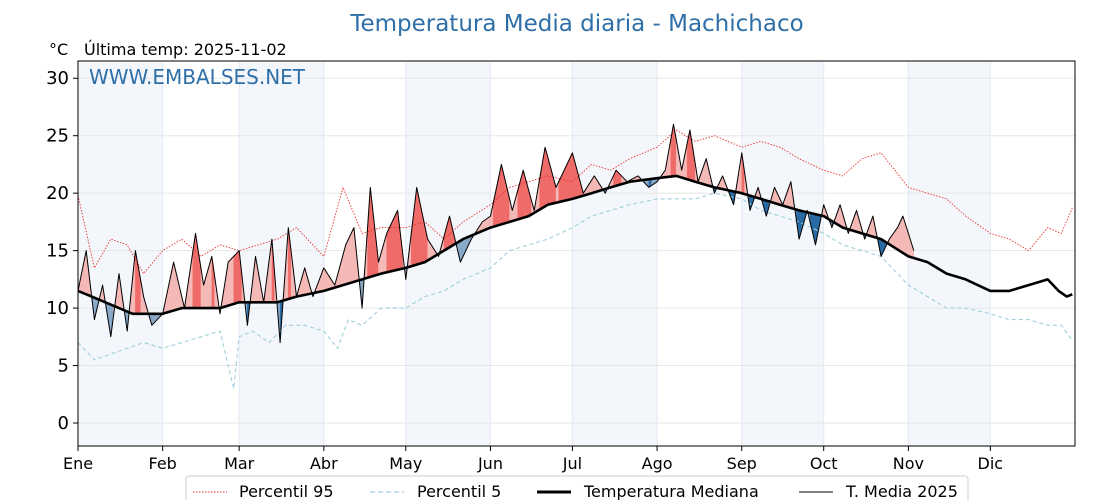 The height and width of the screenshot is (500, 1120). Describe the element at coordinates (63, 423) in the screenshot. I see `y-tick-label: 0` at that location.